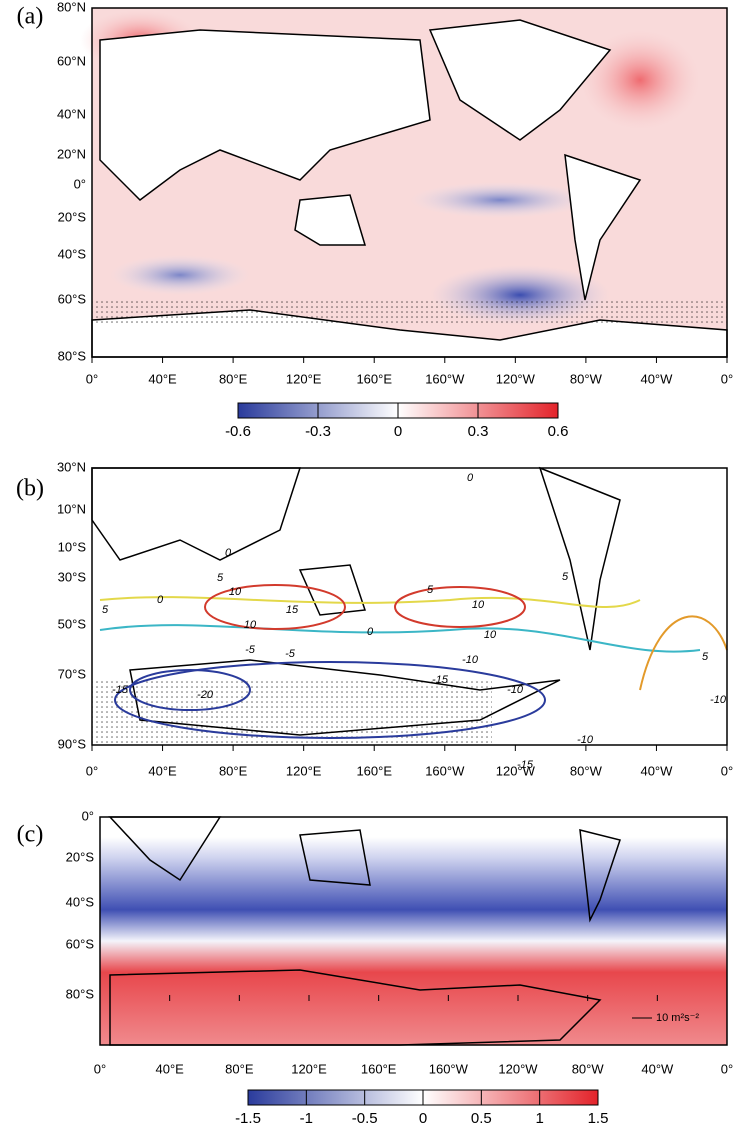 The image size is (740, 1140). What do you see at coordinates (306, 1118) in the screenshot?
I see `colorbar-tick-label: -1` at bounding box center [306, 1118].